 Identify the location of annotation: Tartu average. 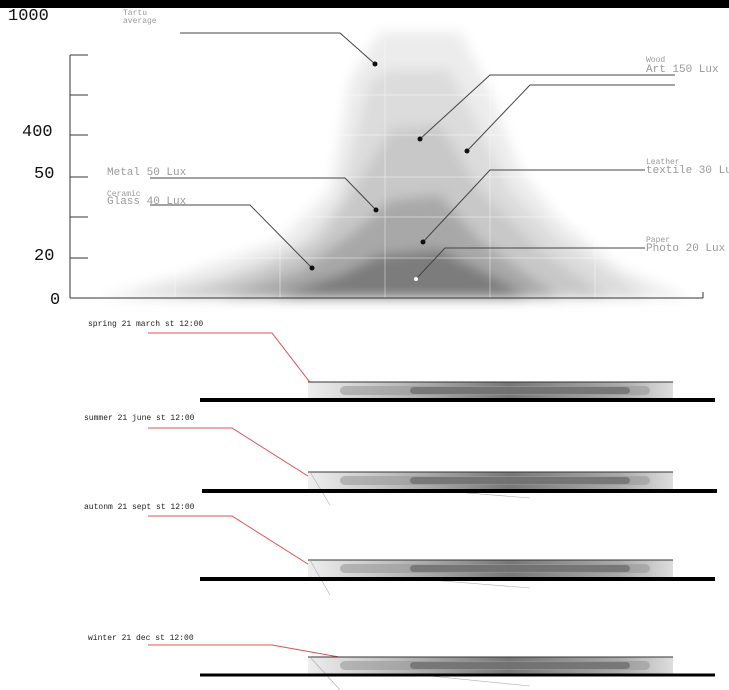
(140, 17).